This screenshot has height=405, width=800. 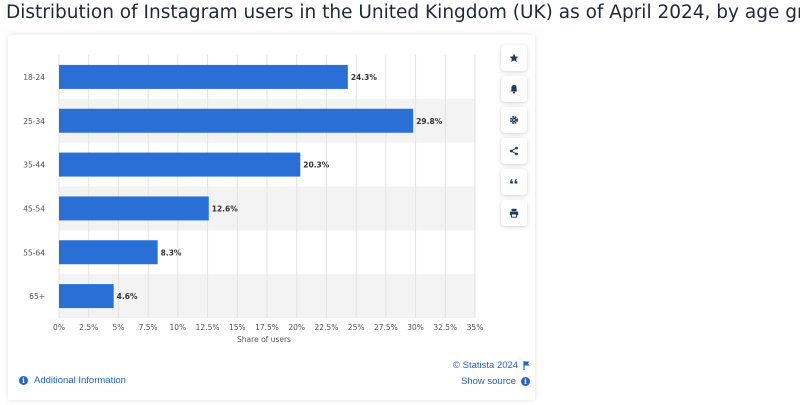 I want to click on category-label: 35-44, so click(x=34, y=165).